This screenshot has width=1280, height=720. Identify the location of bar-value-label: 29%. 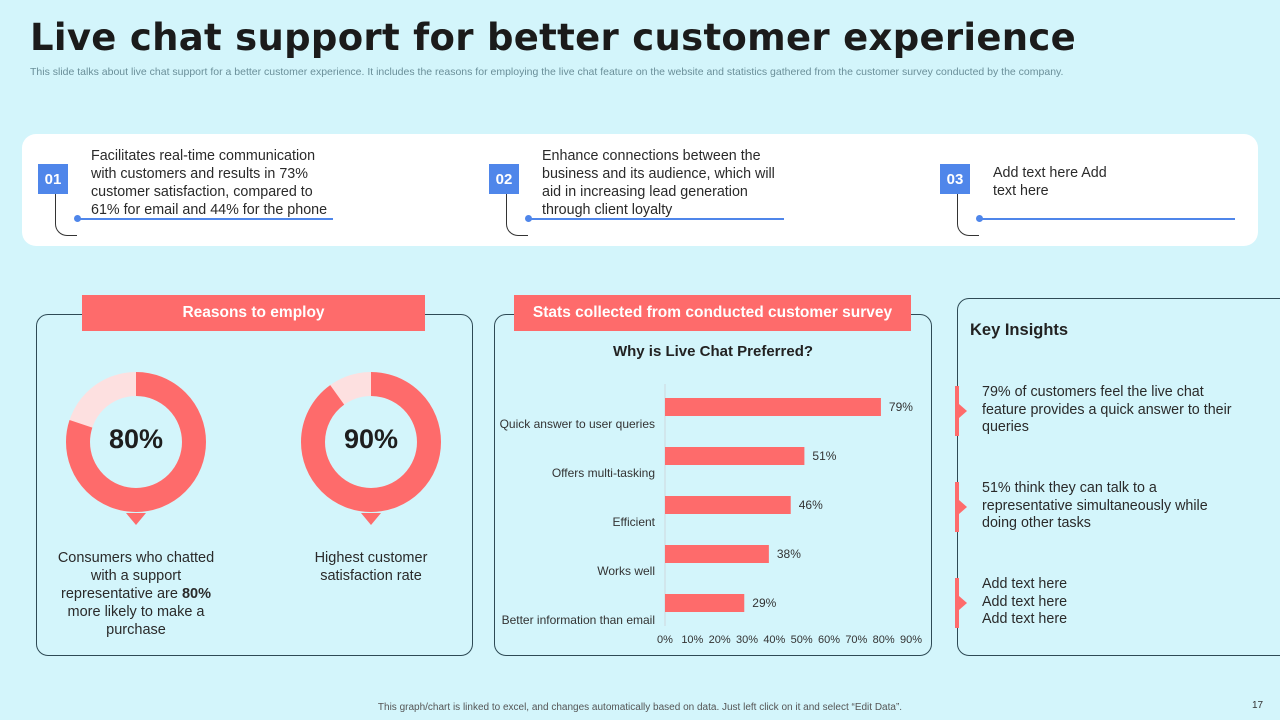
(764, 603).